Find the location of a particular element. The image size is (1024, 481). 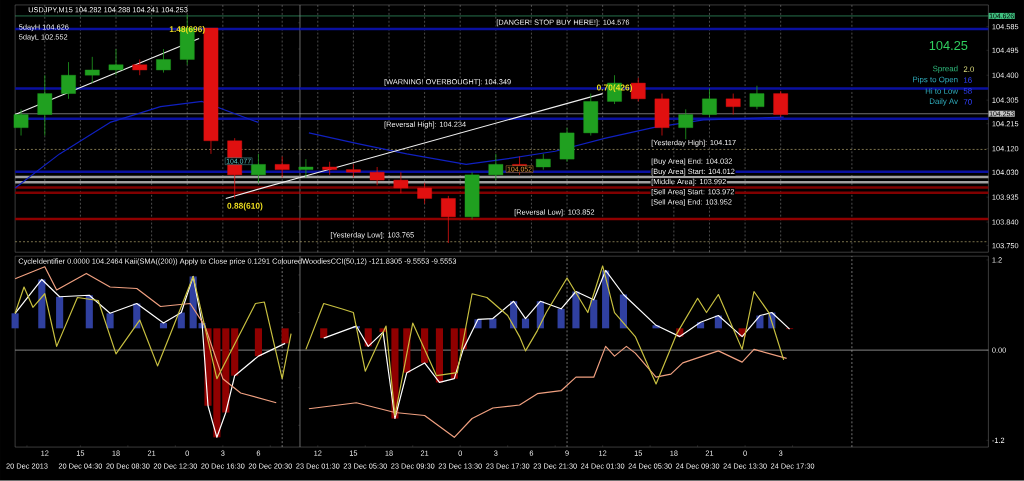

annotation: 104.25 is located at coordinates (948, 46).